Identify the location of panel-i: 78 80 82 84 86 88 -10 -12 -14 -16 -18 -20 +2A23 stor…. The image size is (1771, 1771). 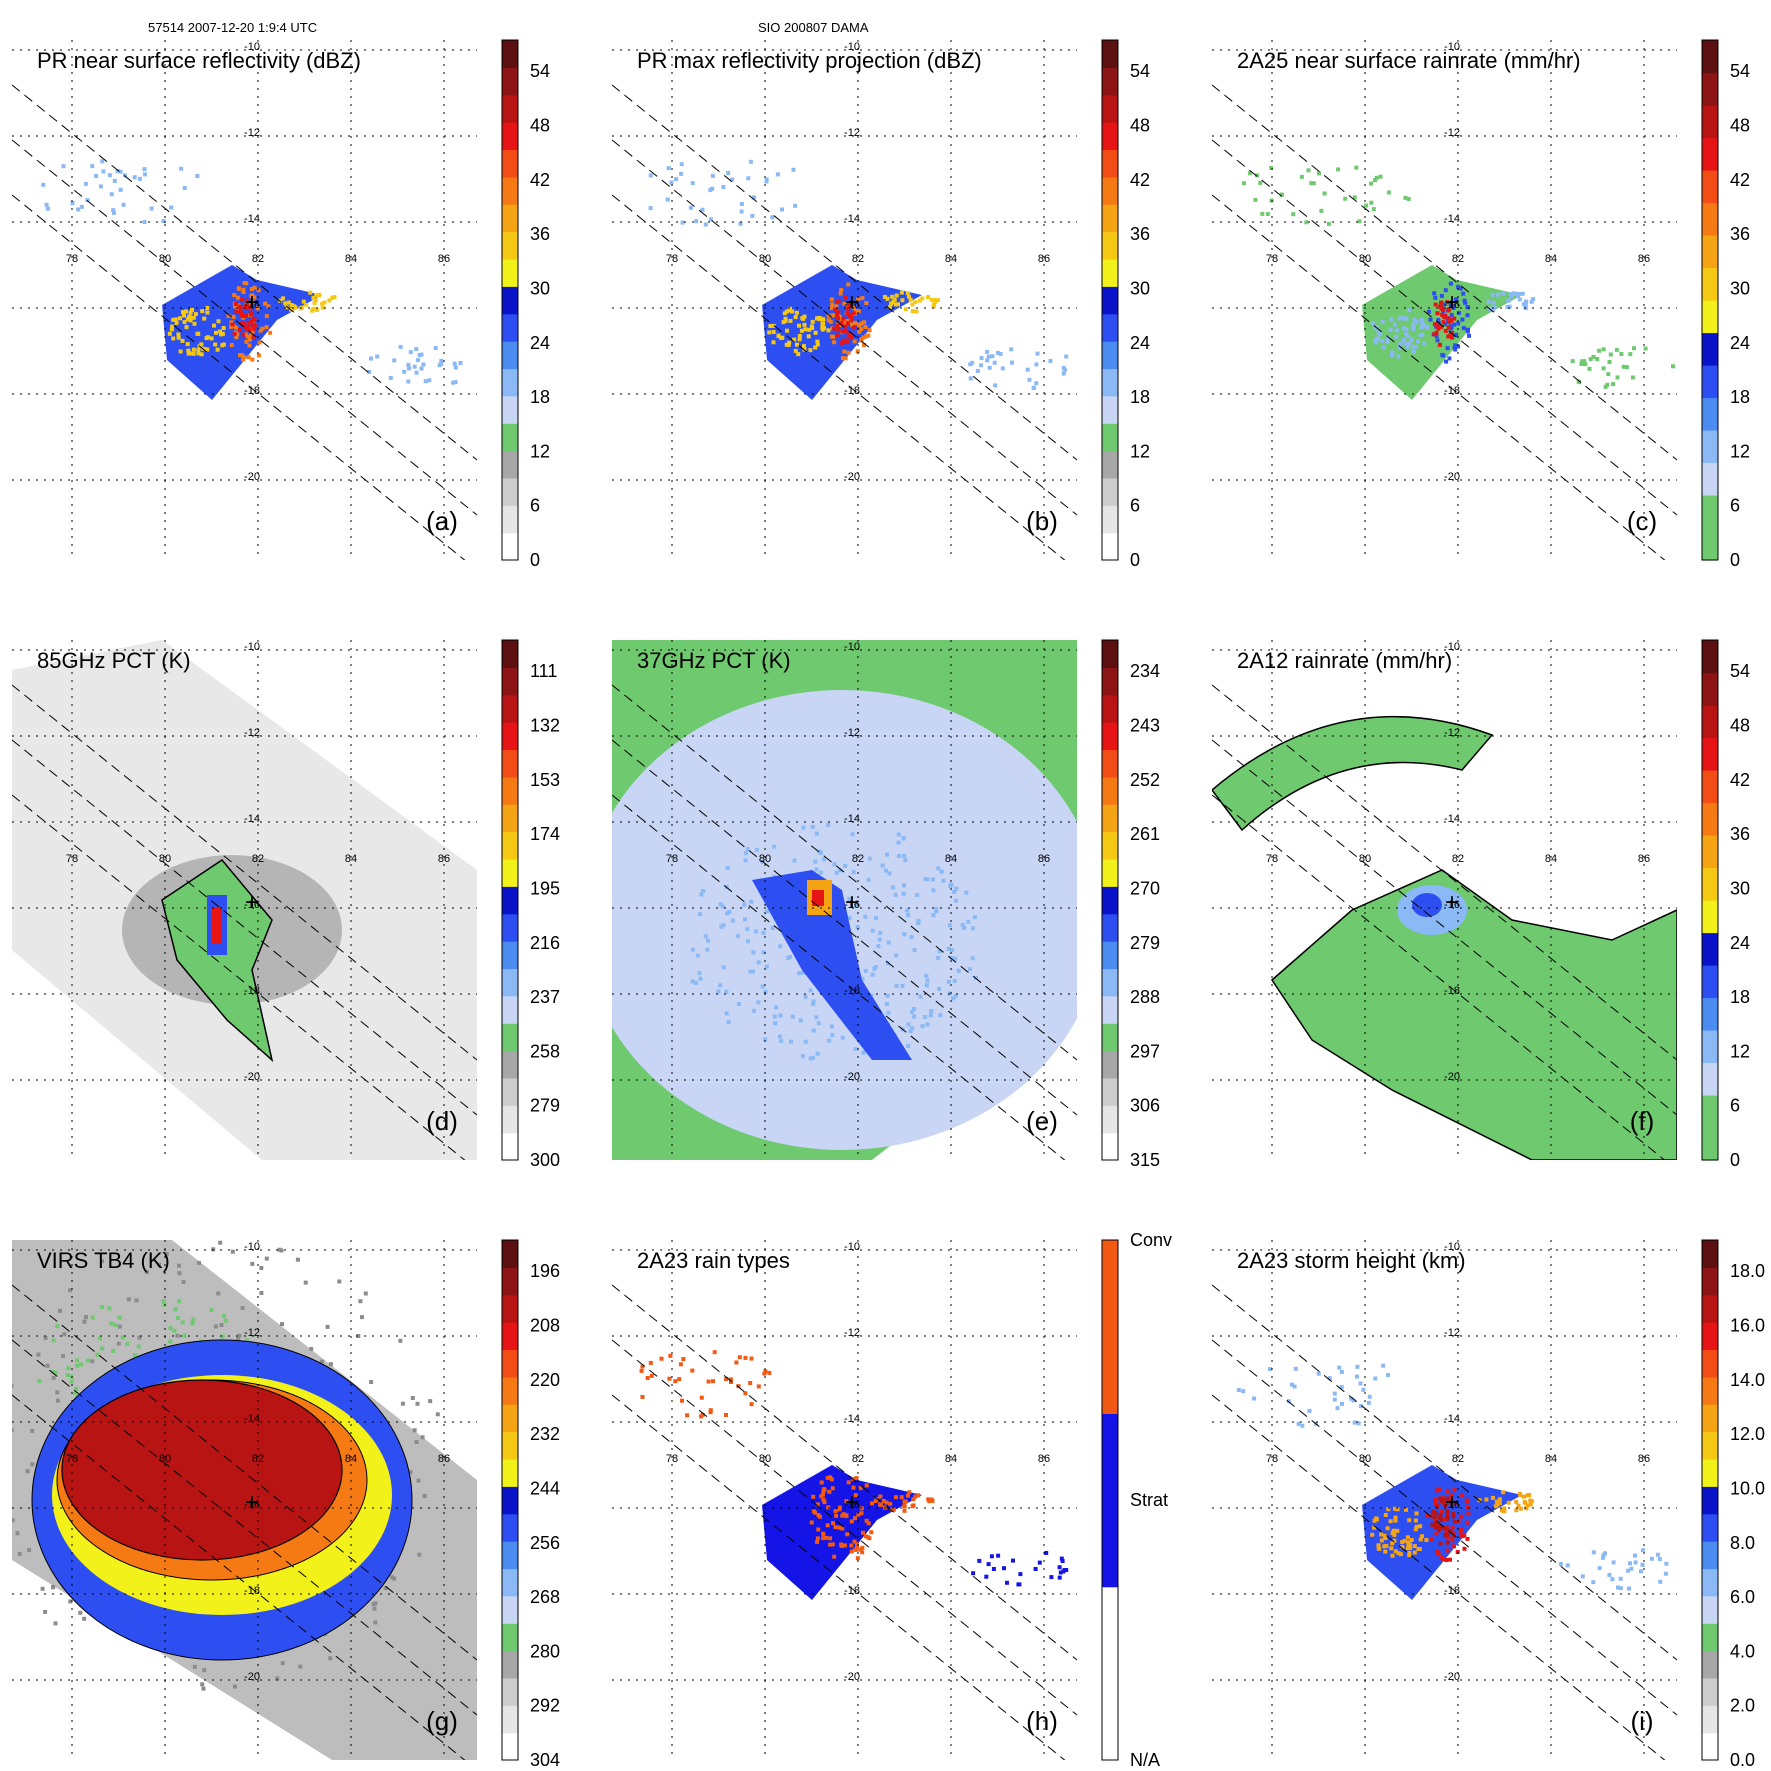
(1488, 1504).